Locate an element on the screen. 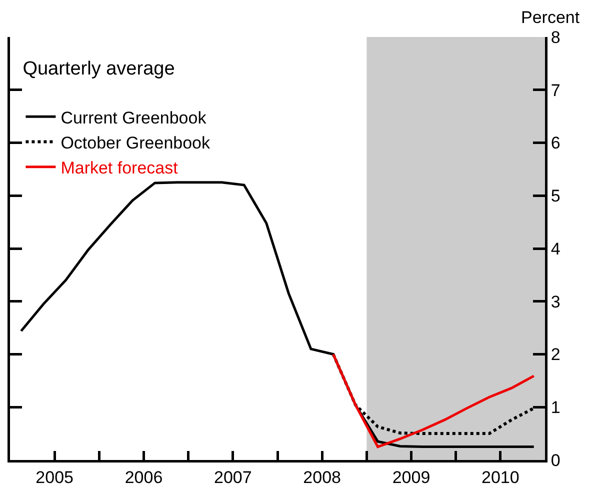 The image size is (591, 491). y-tick-label: 2 is located at coordinates (555, 354).